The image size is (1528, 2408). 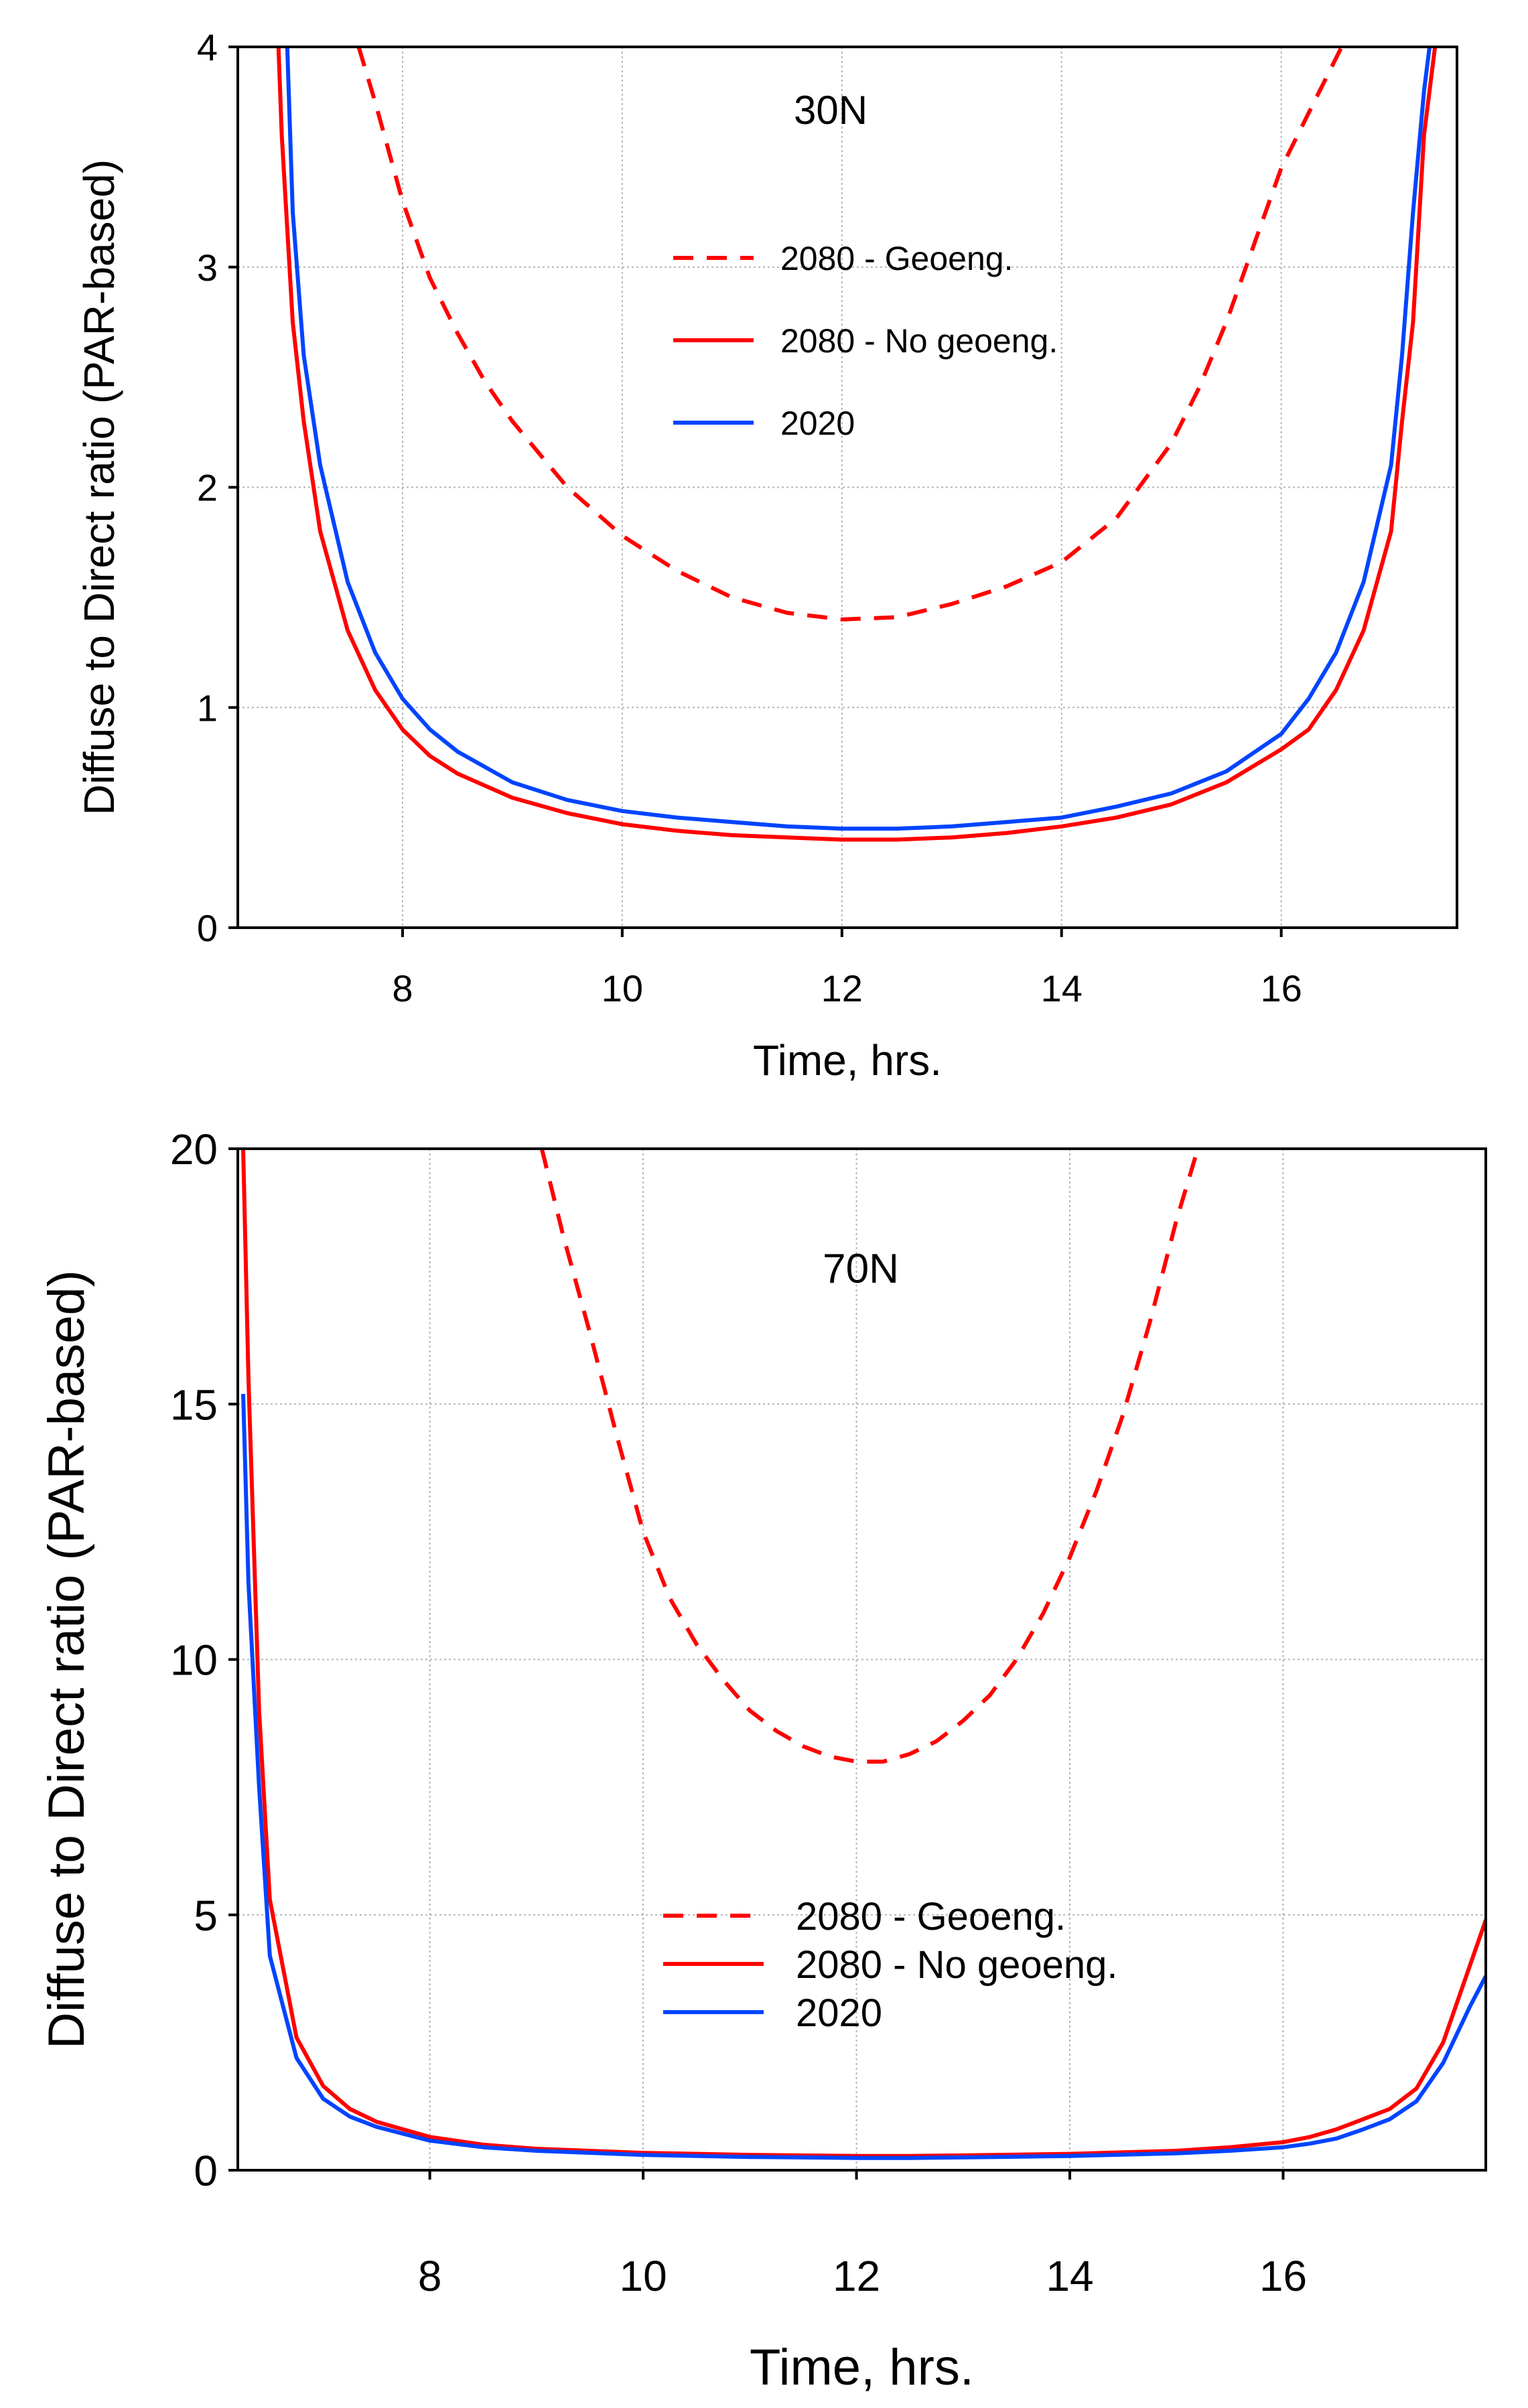 I want to click on series-line-geoeng, so click(x=869, y=1456).